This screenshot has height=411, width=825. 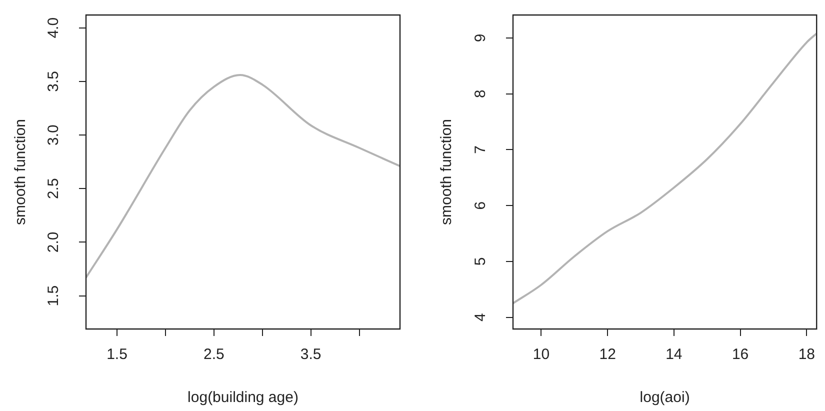 I want to click on x-tick-label: 3.5, so click(x=311, y=355).